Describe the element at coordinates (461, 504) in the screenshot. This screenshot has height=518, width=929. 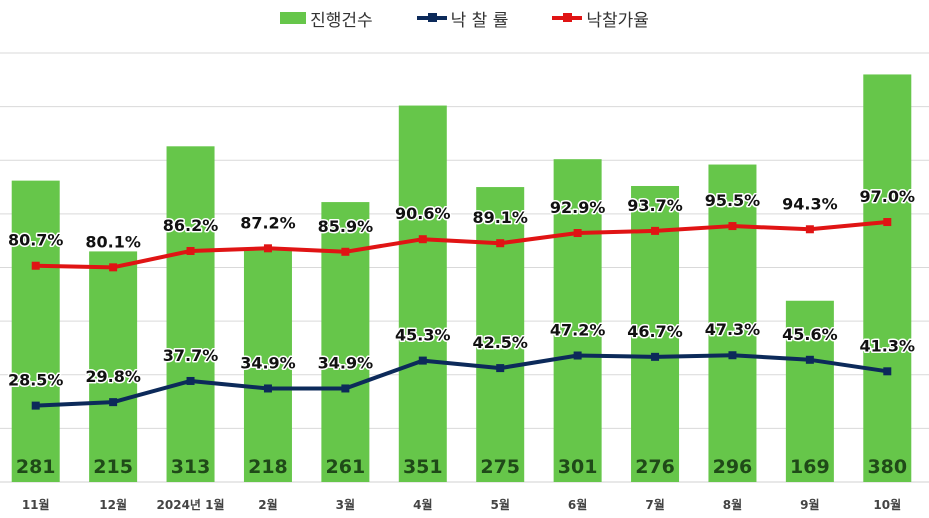
I see `x-axis: 11월 12월 2024년 1월 2월 3월 4월 5월 6월 7월 8월 9월 10월` at that location.